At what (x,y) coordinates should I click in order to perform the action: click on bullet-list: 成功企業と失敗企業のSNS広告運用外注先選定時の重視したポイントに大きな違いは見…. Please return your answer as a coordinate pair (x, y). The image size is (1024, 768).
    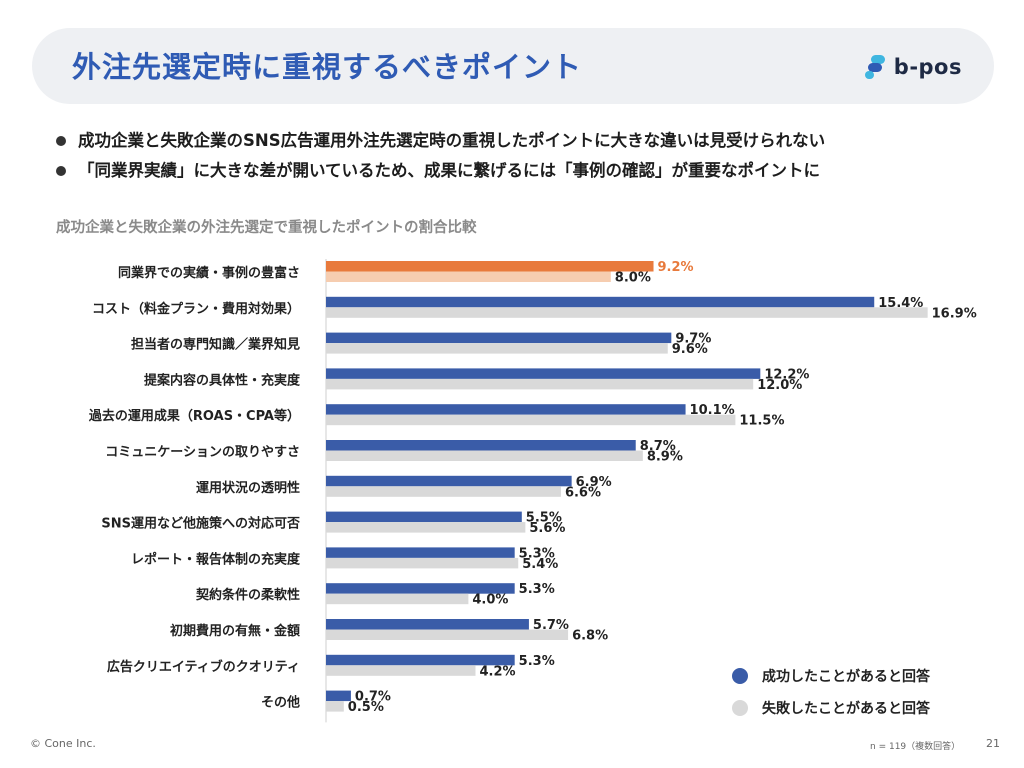
    Looking at the image, I should click on (526, 156).